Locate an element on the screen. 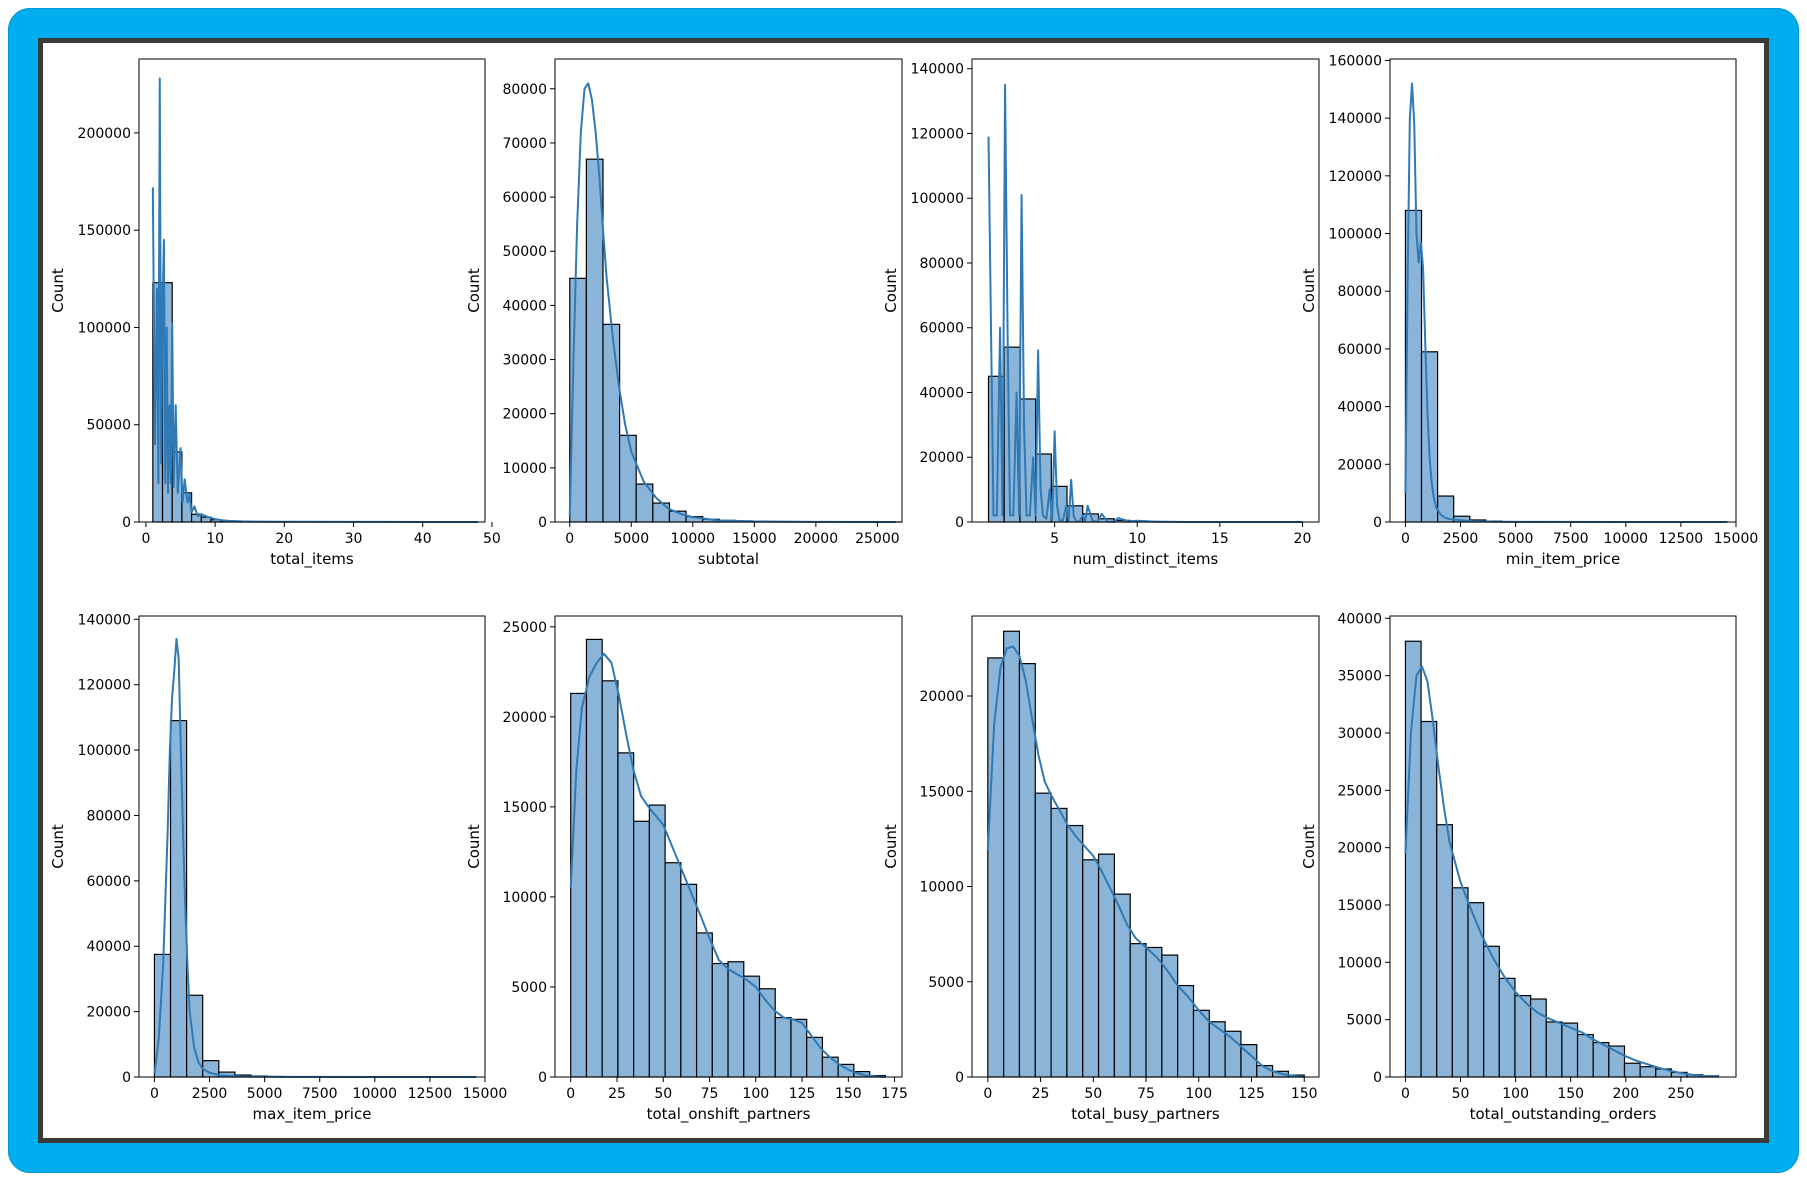 This screenshot has height=1181, width=1807. y-tick-label: 35000 is located at coordinates (1359, 677).